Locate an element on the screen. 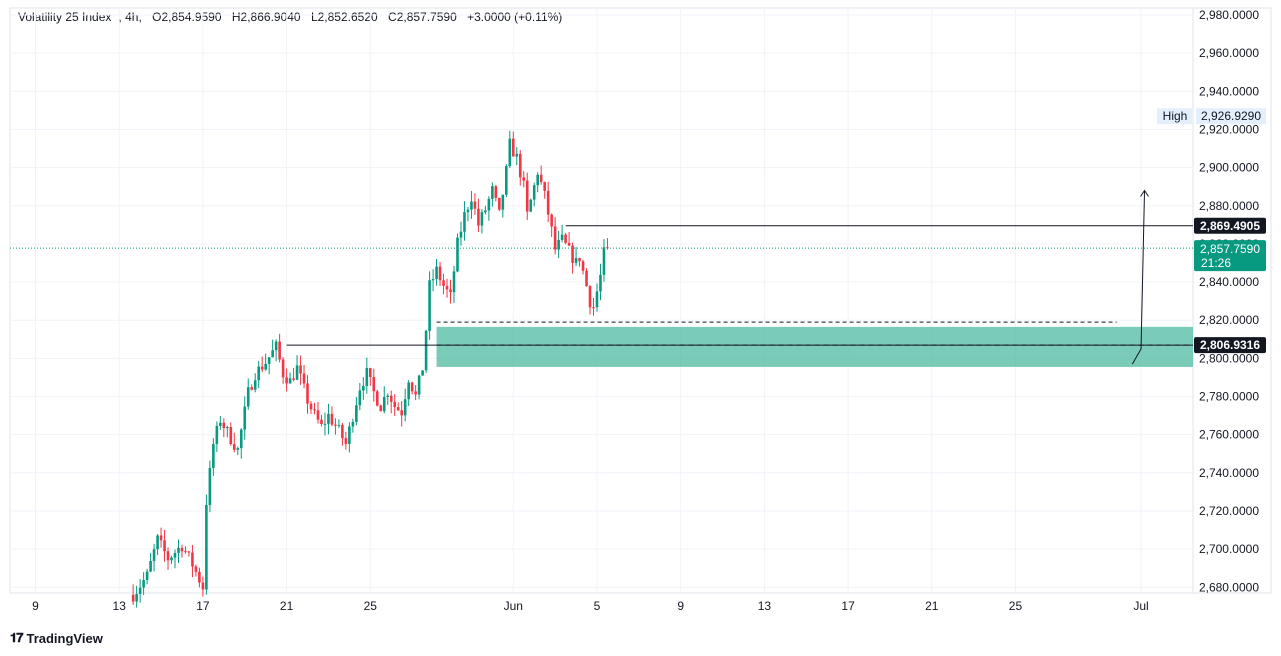  tradingview-logo: 𝟏𝟕 TradingView is located at coordinates (56, 638).